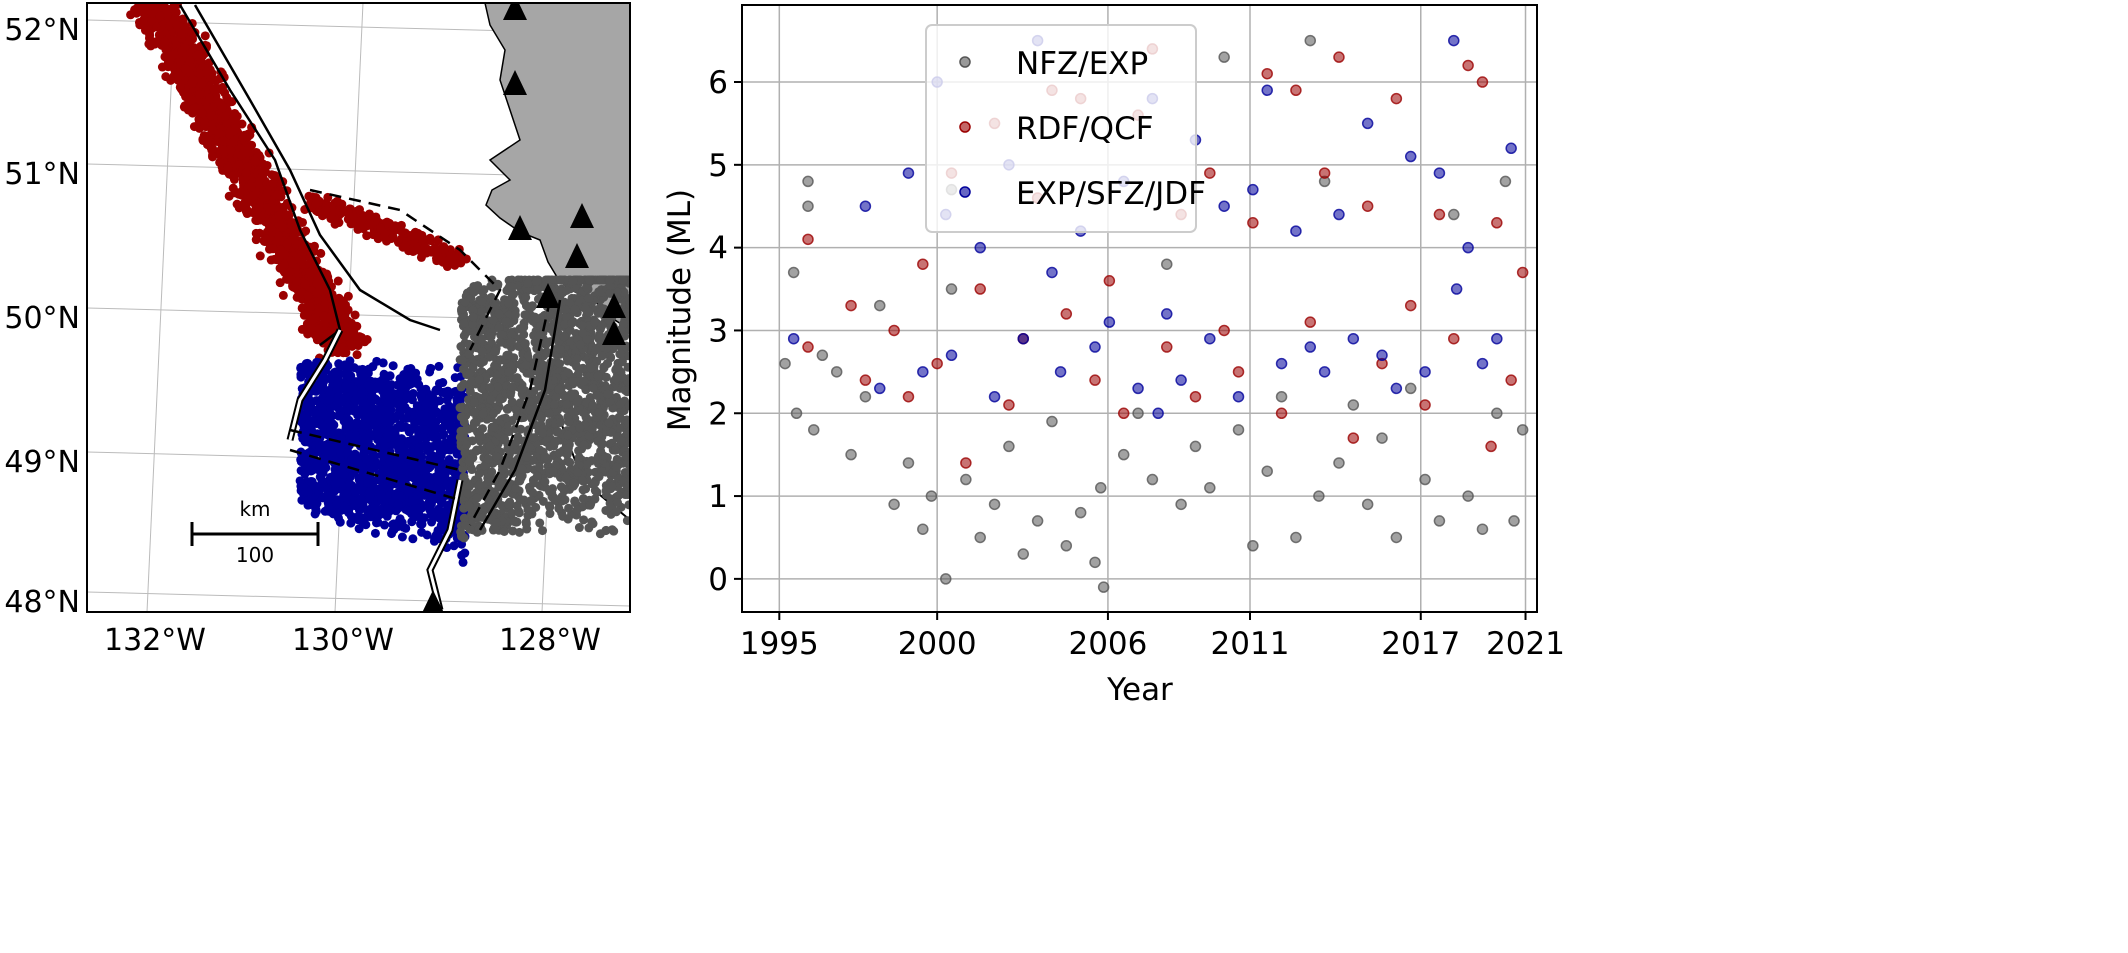  Describe the element at coordinates (378, 285) in the screenshot. I see `epicenters` at that location.